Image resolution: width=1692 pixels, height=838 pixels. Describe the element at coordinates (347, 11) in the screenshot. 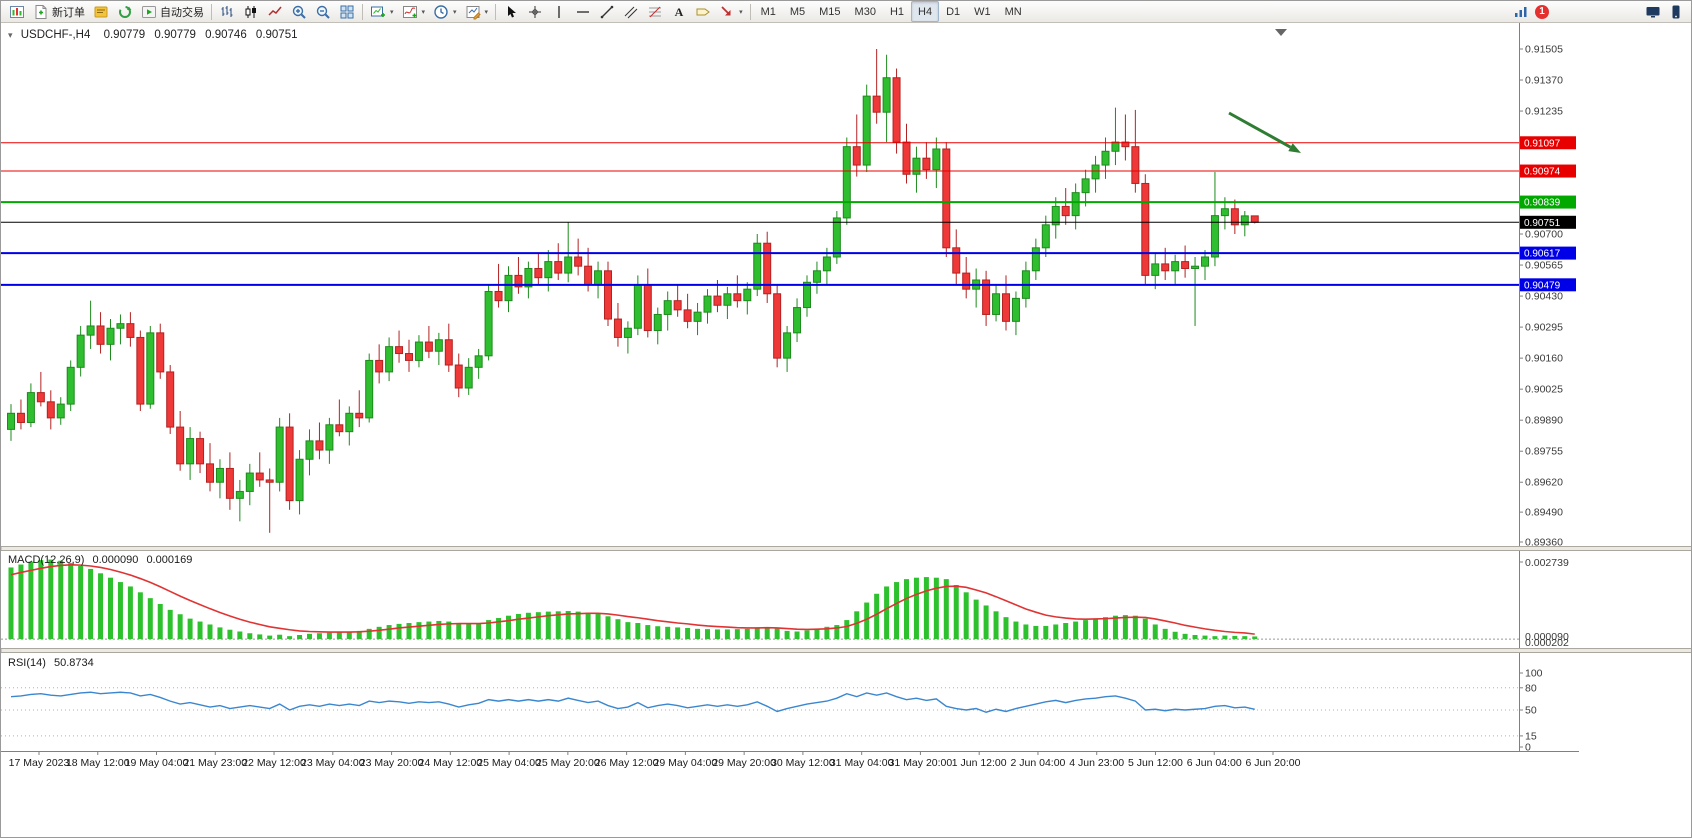

I see `tile-windows-button` at that location.